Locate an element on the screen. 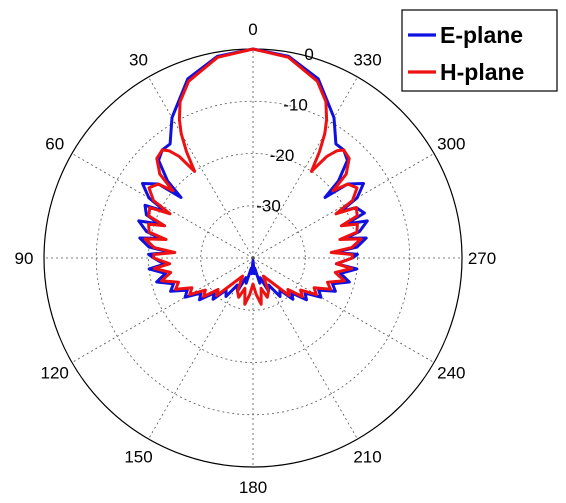 The image size is (566, 503). angle-tick-label: 60 is located at coordinates (54, 144).